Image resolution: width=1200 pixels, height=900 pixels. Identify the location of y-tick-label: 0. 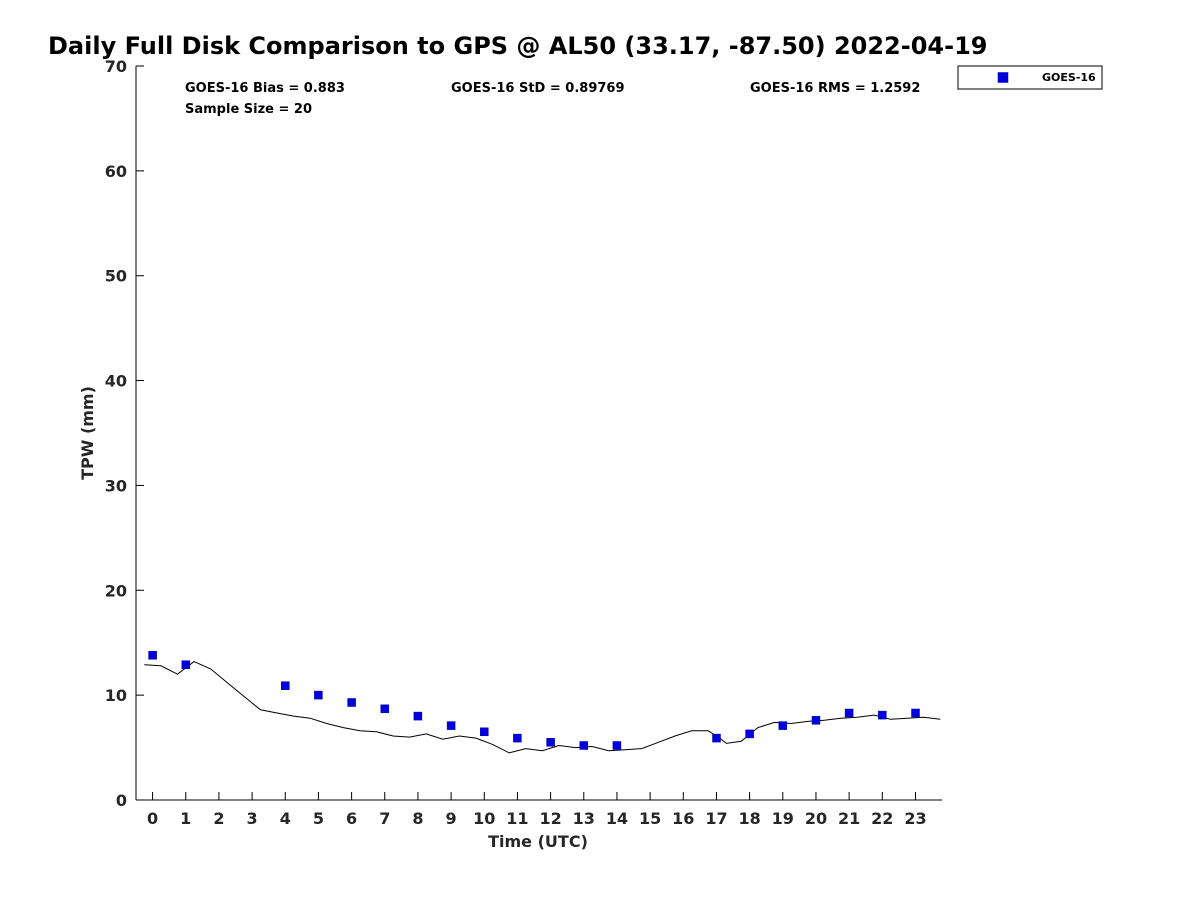
(121, 800).